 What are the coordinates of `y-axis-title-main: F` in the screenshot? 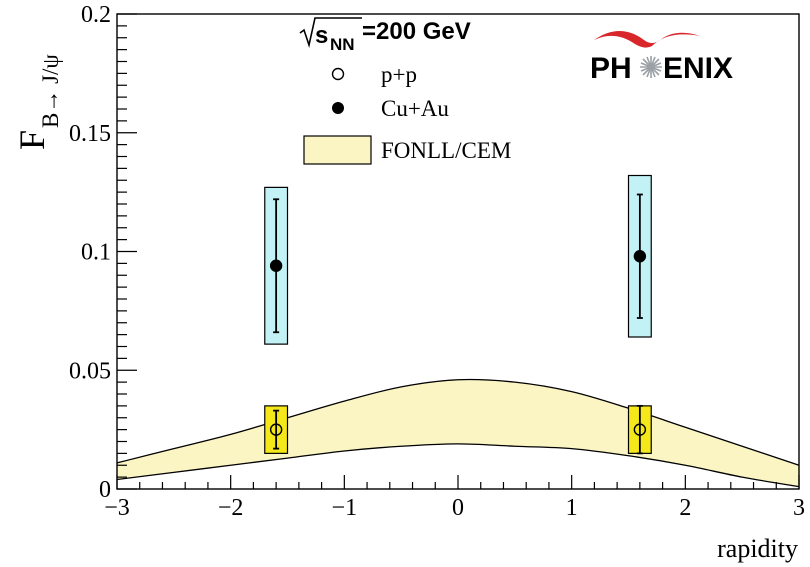 It's located at (32, 140).